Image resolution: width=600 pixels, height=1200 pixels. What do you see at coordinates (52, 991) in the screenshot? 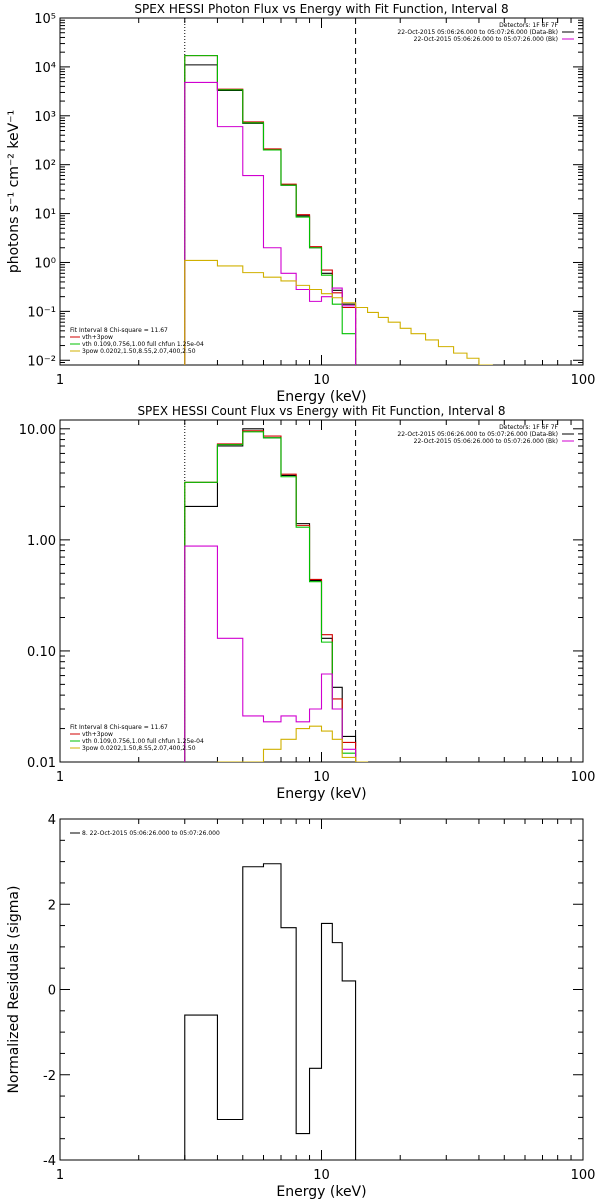
I see `y-tick-label: 0` at bounding box center [52, 991].